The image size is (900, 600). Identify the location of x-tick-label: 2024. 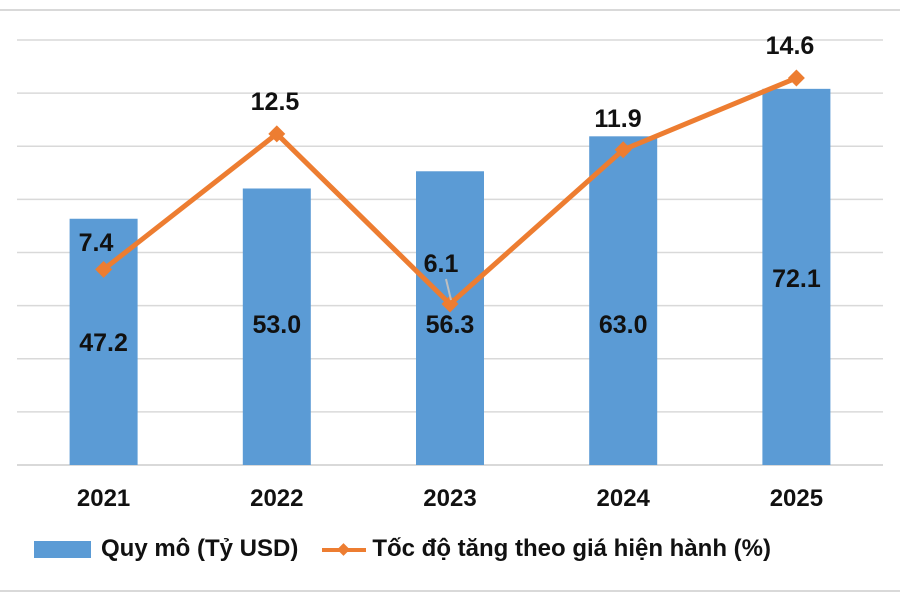
(624, 498).